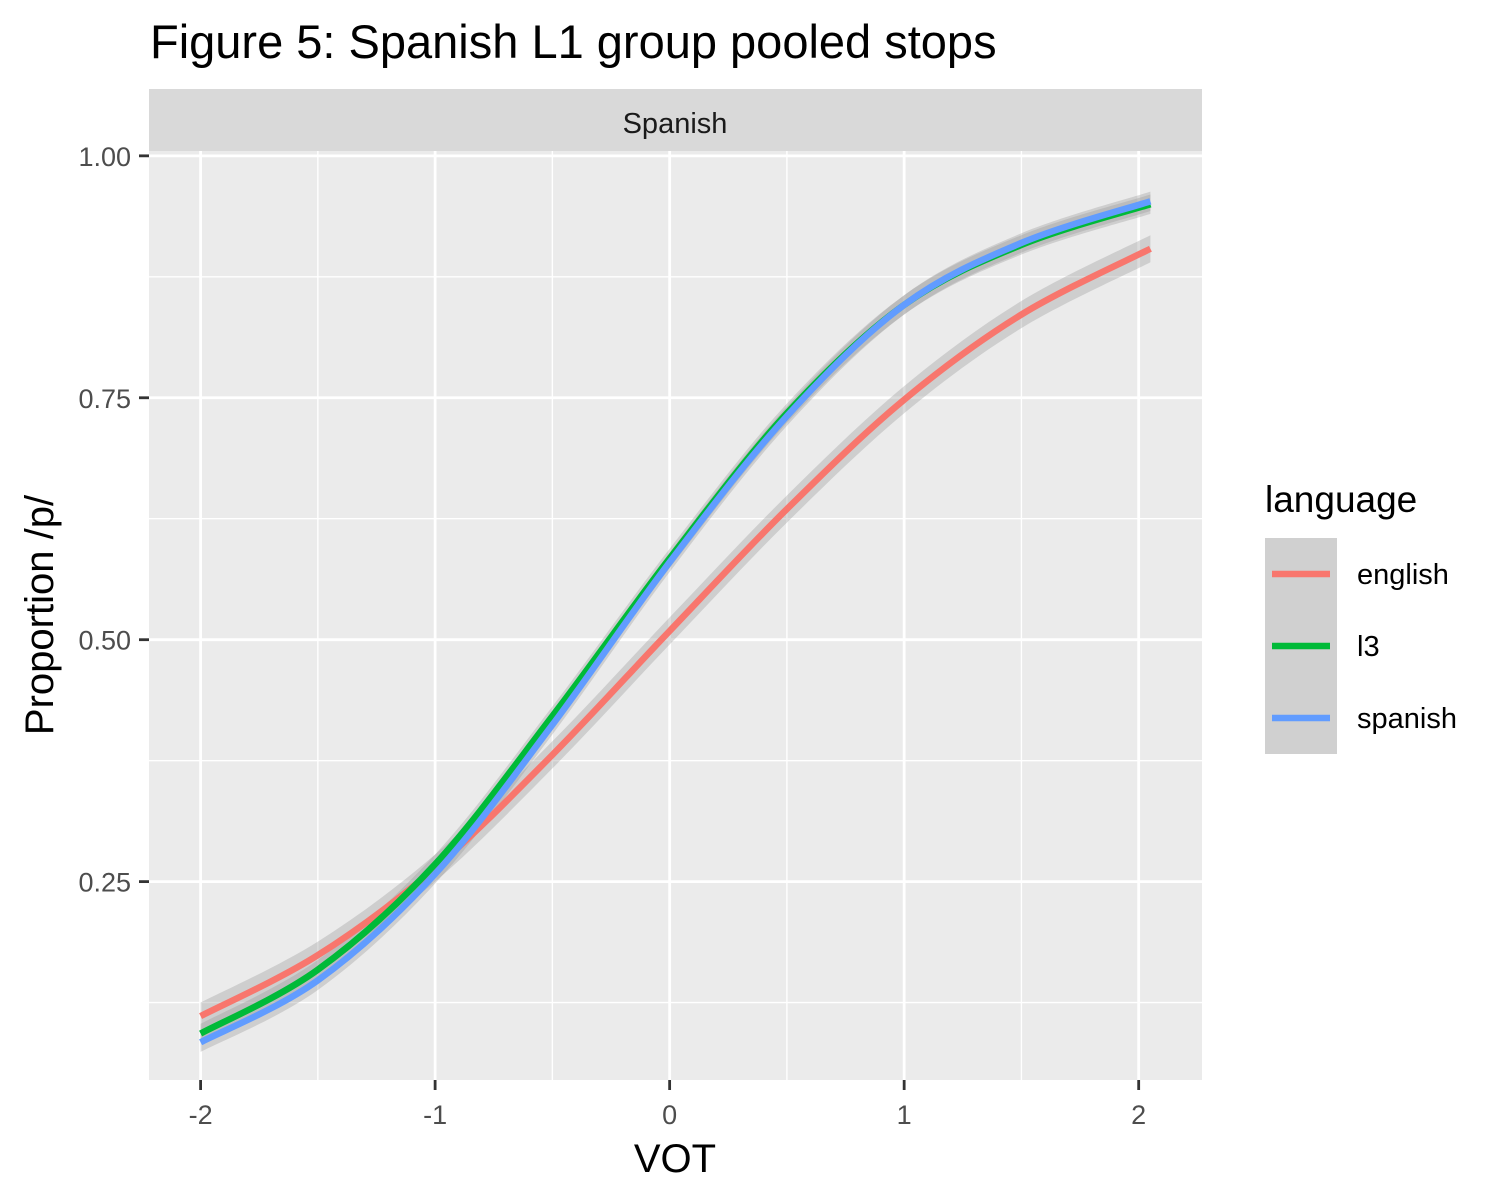  I want to click on facet-strip, so click(675, 120).